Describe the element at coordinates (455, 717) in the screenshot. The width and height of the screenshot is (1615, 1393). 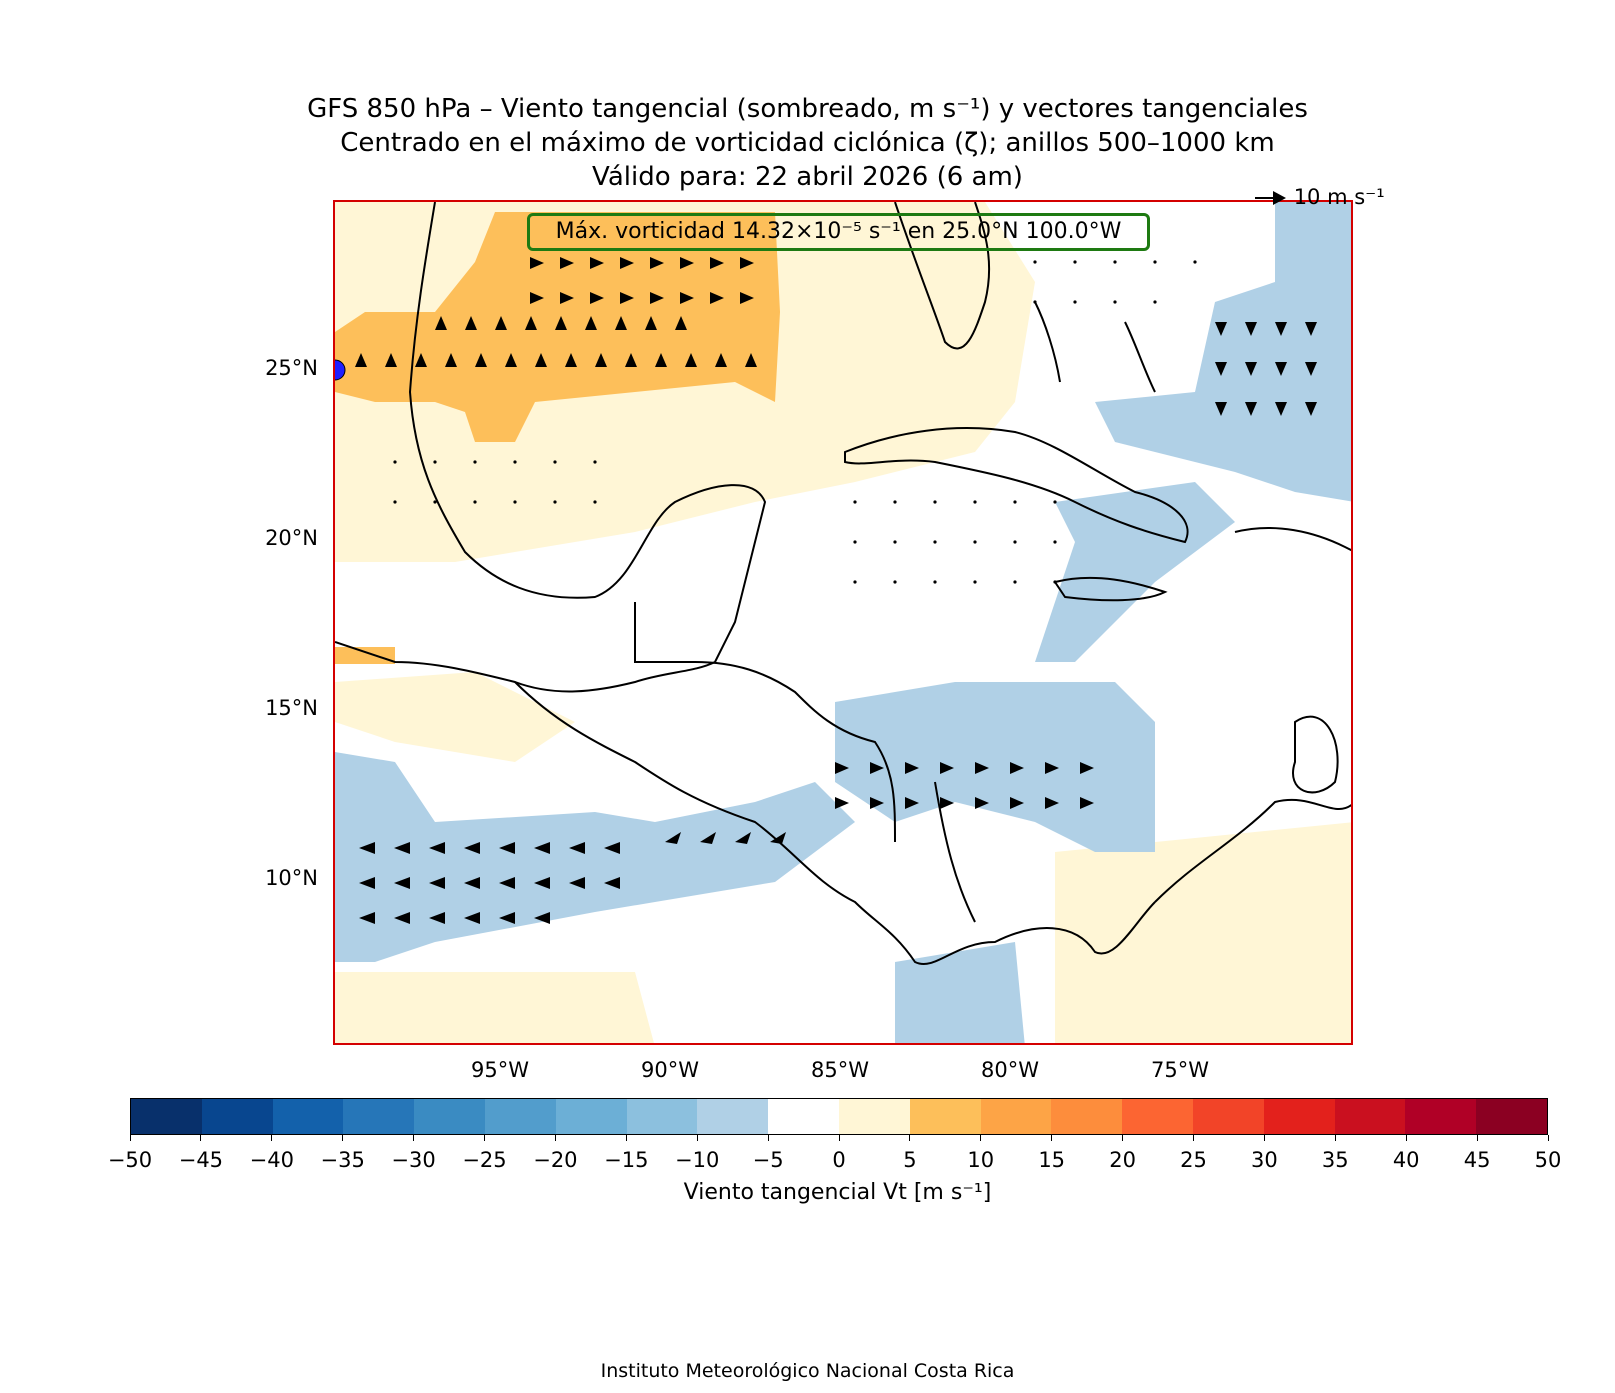
I see `gulf-positive-weak-south` at that location.